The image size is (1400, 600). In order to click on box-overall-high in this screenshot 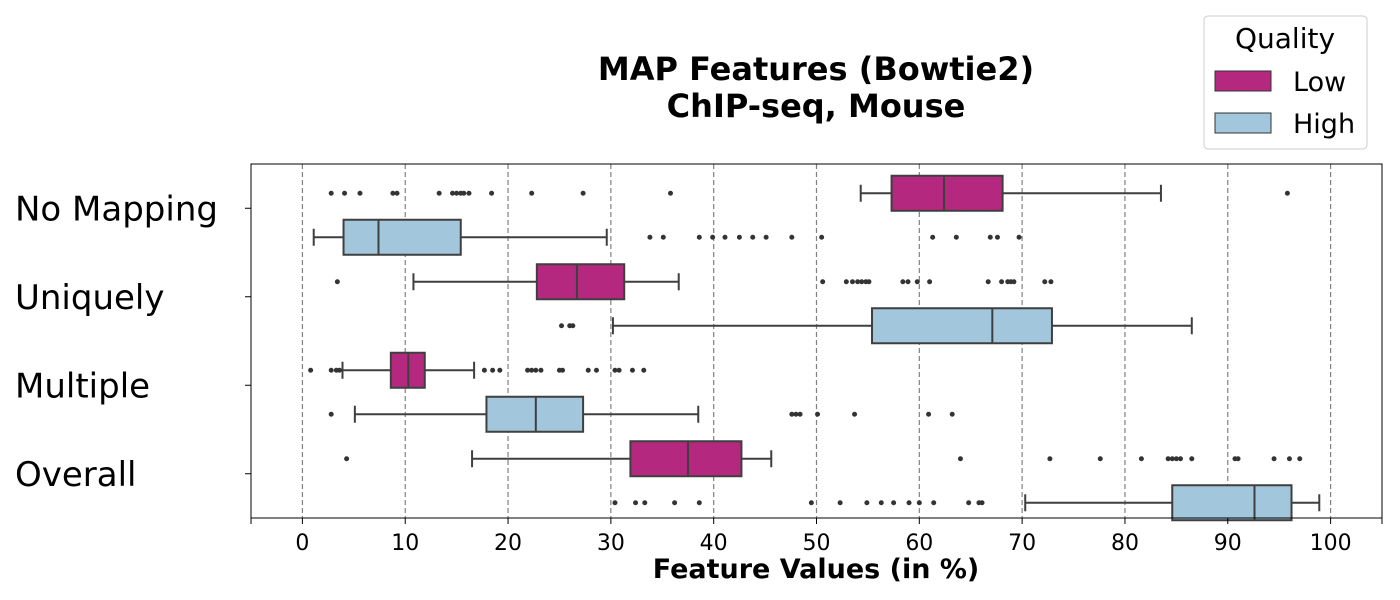, I will do `click(966, 503)`.